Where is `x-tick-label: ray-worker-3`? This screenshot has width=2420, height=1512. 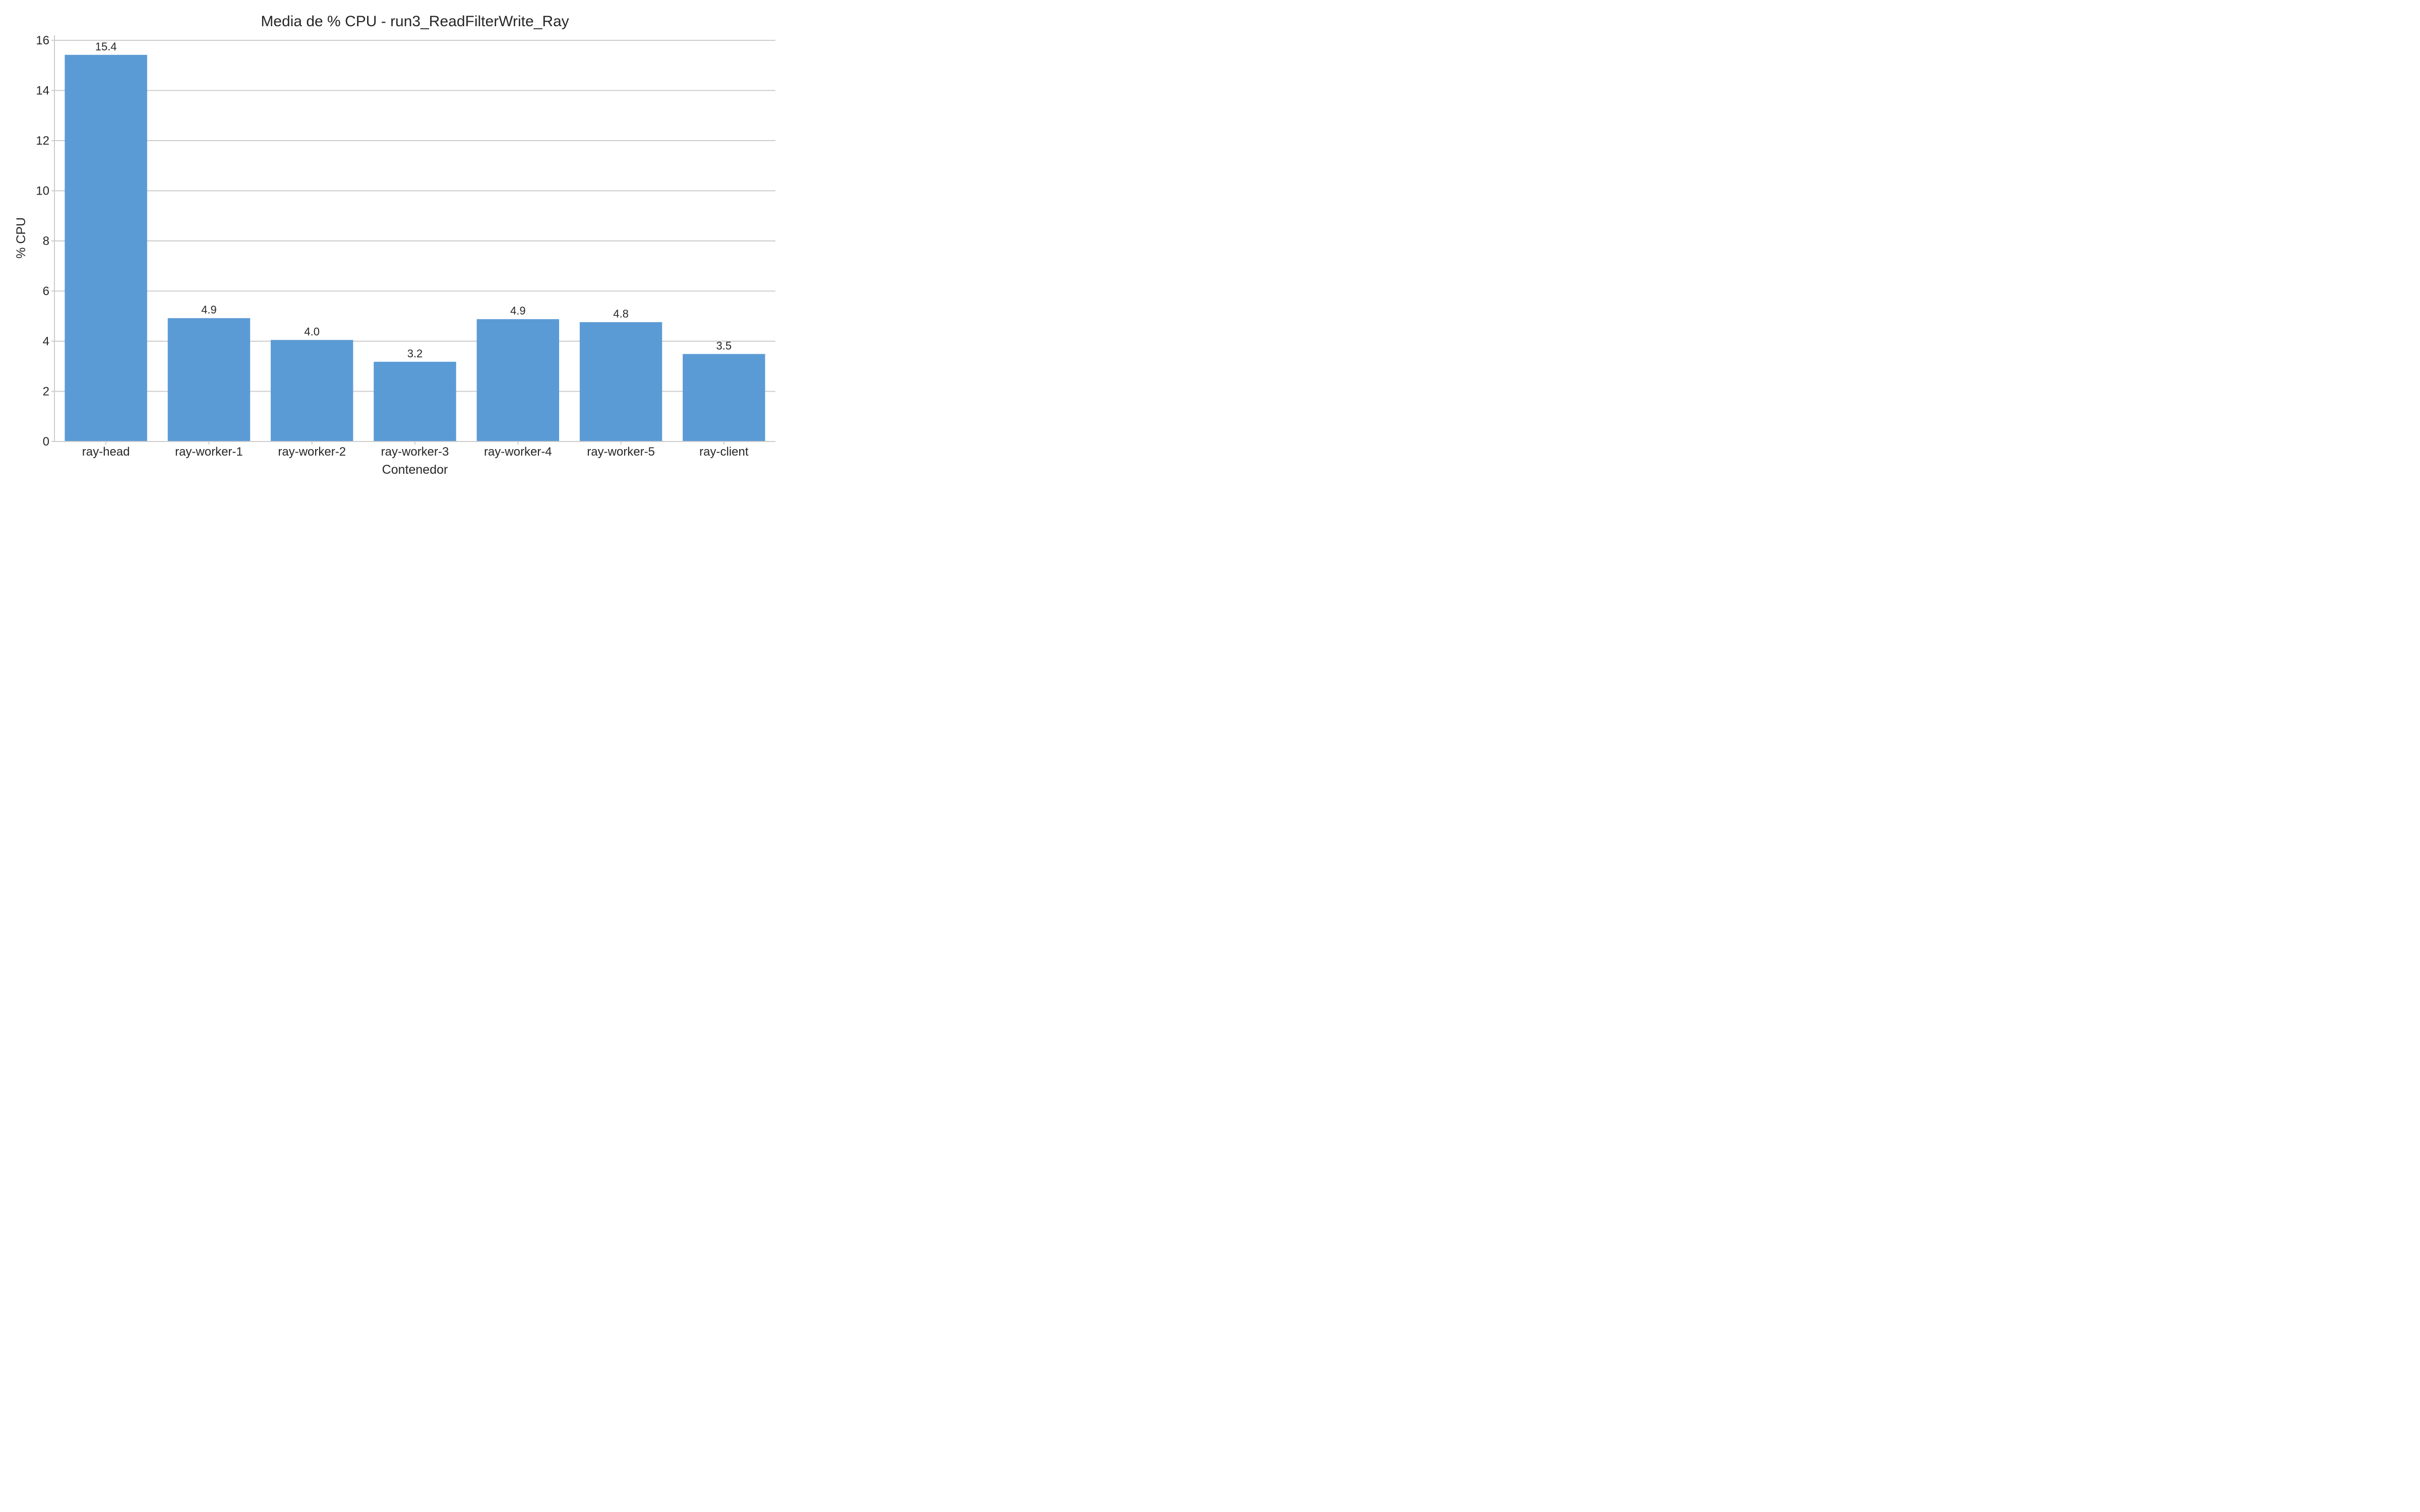
x-tick-label: ray-worker-3 is located at coordinates (415, 452).